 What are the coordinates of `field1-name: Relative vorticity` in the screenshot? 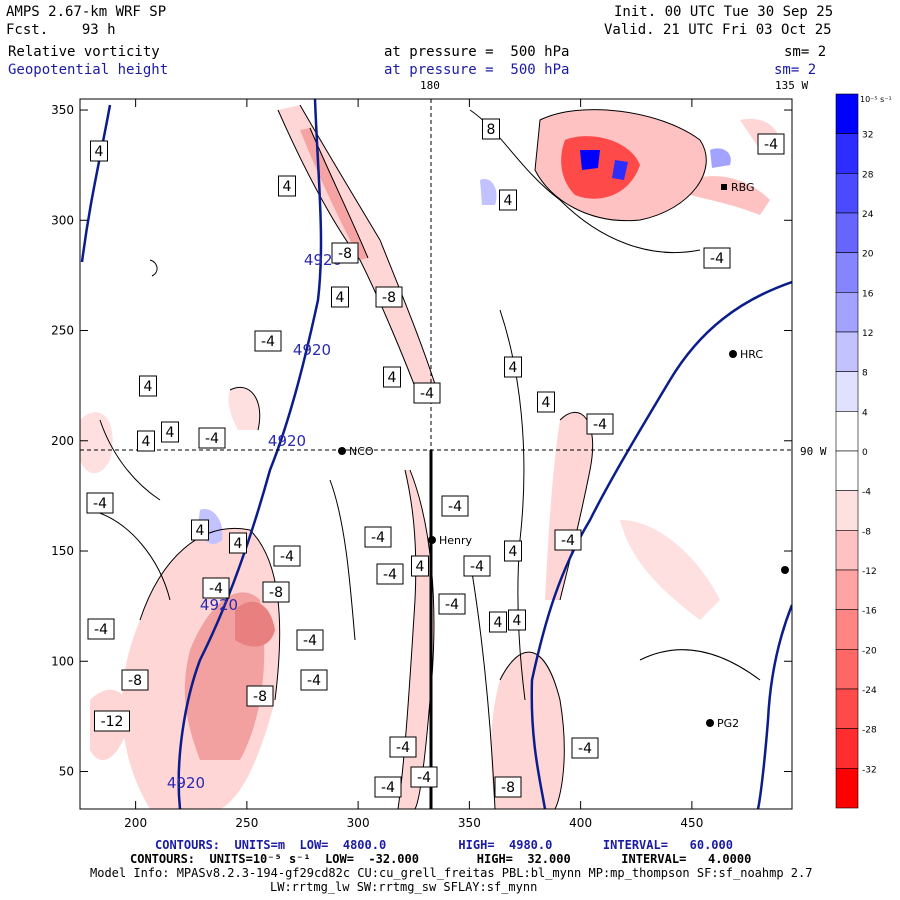 It's located at (84, 52).